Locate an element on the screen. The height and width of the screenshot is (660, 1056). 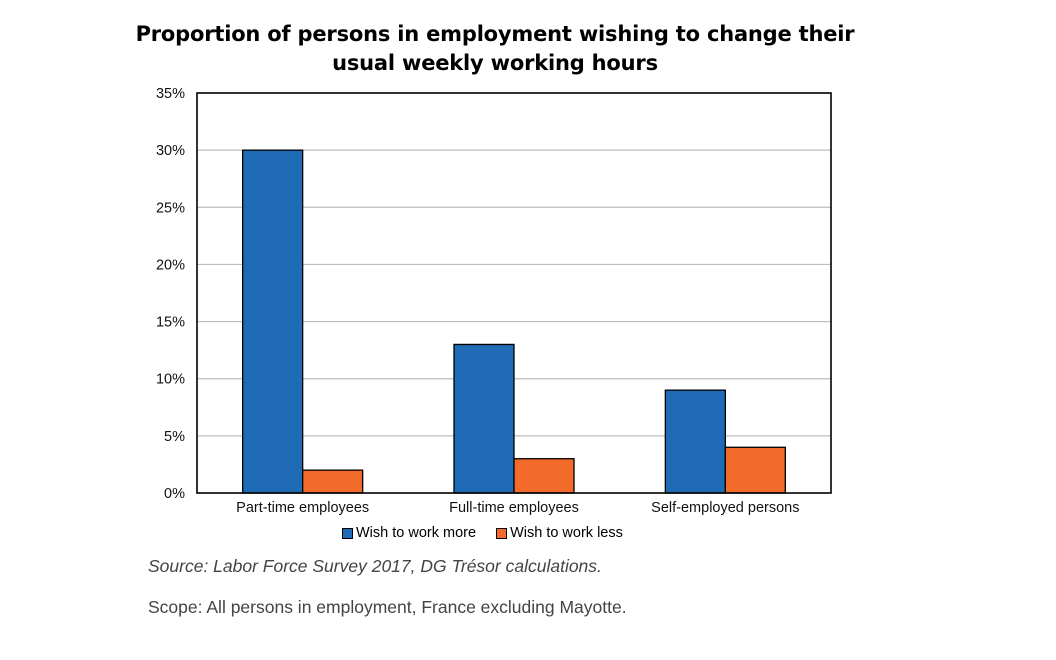
y-tick-label: 0% is located at coordinates (174, 494).